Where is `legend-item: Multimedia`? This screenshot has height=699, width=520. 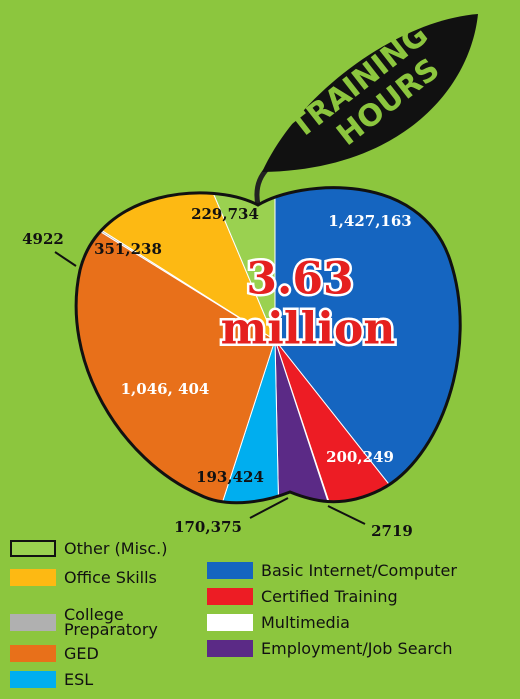
legend-item: Multimedia is located at coordinates (278, 622).